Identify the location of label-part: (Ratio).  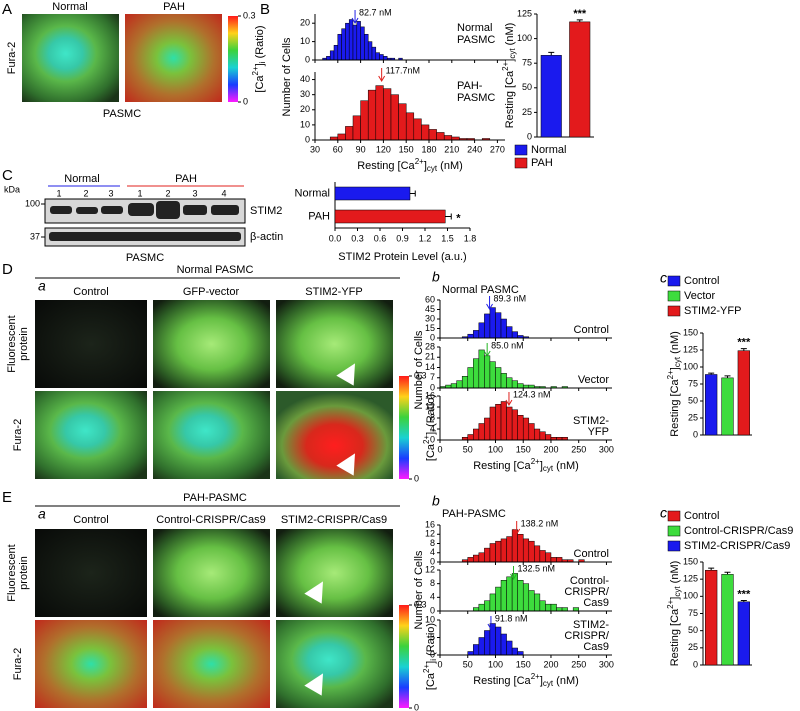
(260, 43).